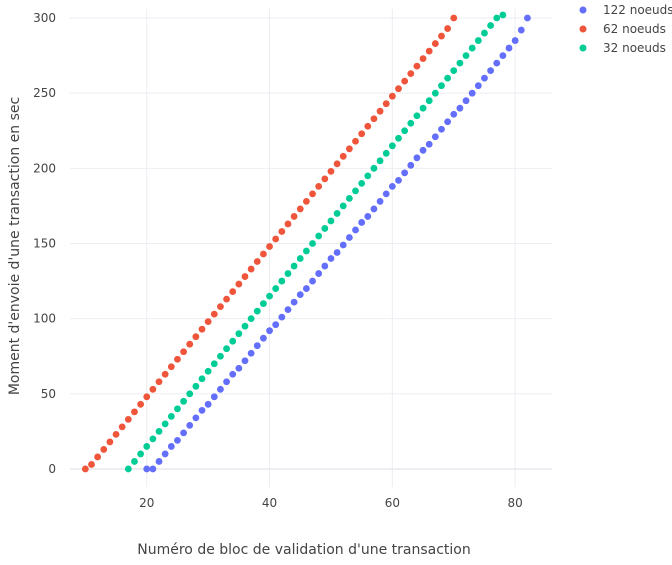 This screenshot has width=672, height=565. Describe the element at coordinates (634, 48) in the screenshot. I see `legend-label: 32 noeuds` at that location.